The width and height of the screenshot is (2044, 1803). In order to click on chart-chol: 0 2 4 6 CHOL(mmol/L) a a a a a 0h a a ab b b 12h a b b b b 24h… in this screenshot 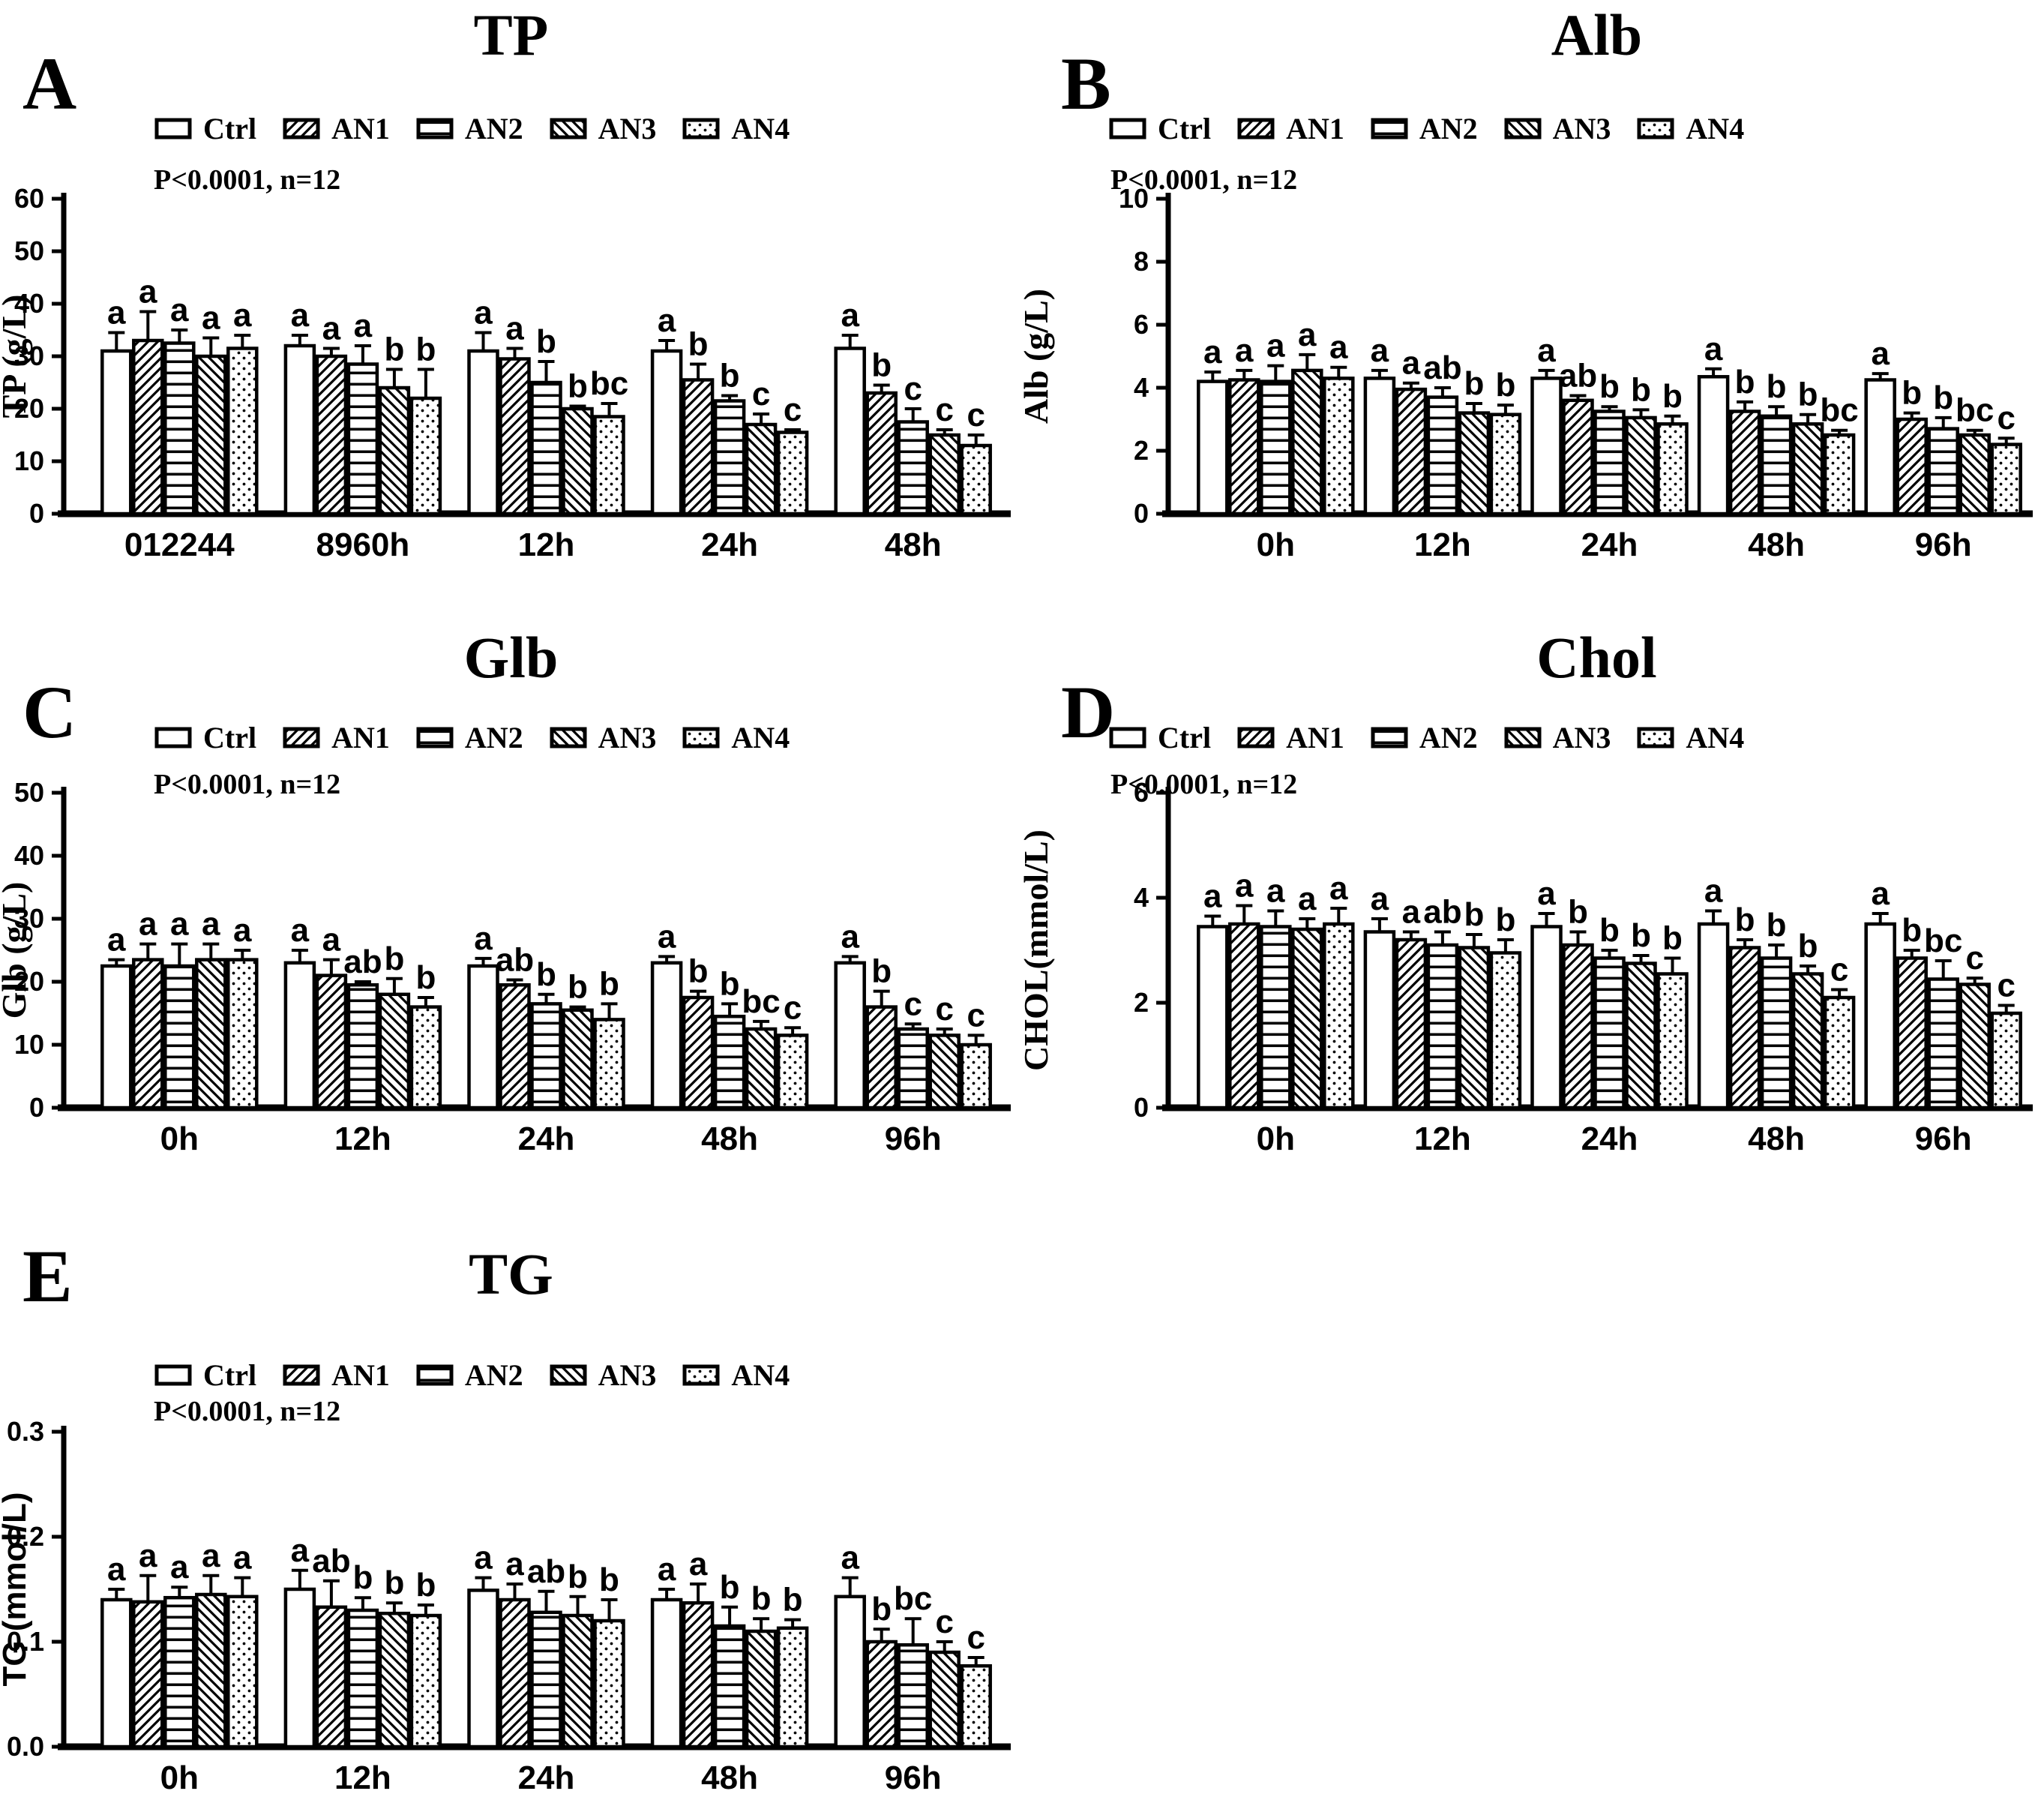, I will do `click(1530, 968)`.